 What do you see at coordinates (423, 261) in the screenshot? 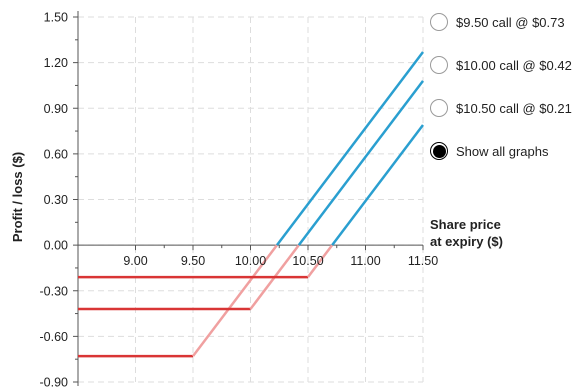
I see `x-tick-label: 11.50` at bounding box center [423, 261].